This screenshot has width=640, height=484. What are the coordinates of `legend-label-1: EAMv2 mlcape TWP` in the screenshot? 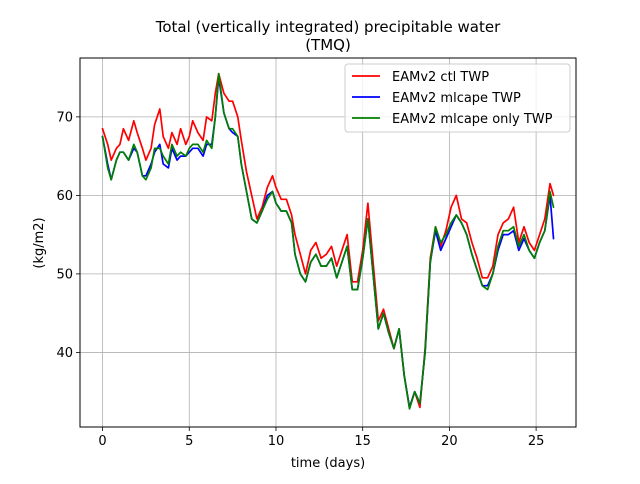 It's located at (456, 98).